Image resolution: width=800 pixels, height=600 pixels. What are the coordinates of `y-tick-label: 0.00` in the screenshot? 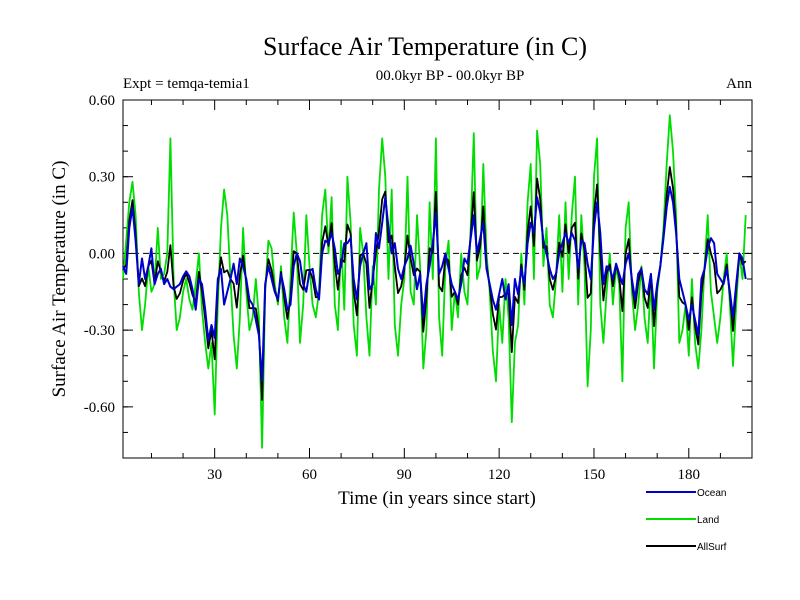 It's located at (102, 254).